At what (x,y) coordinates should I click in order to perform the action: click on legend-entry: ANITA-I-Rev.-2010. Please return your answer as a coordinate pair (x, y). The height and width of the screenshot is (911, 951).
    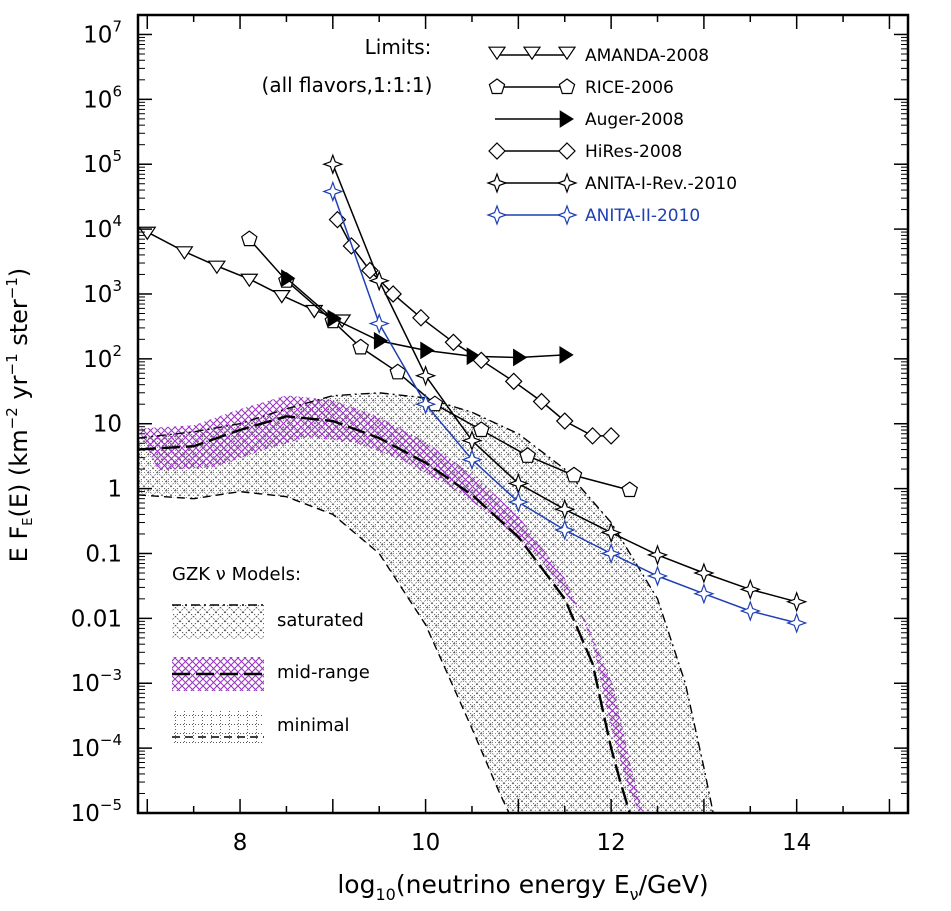
    Looking at the image, I should click on (611, 183).